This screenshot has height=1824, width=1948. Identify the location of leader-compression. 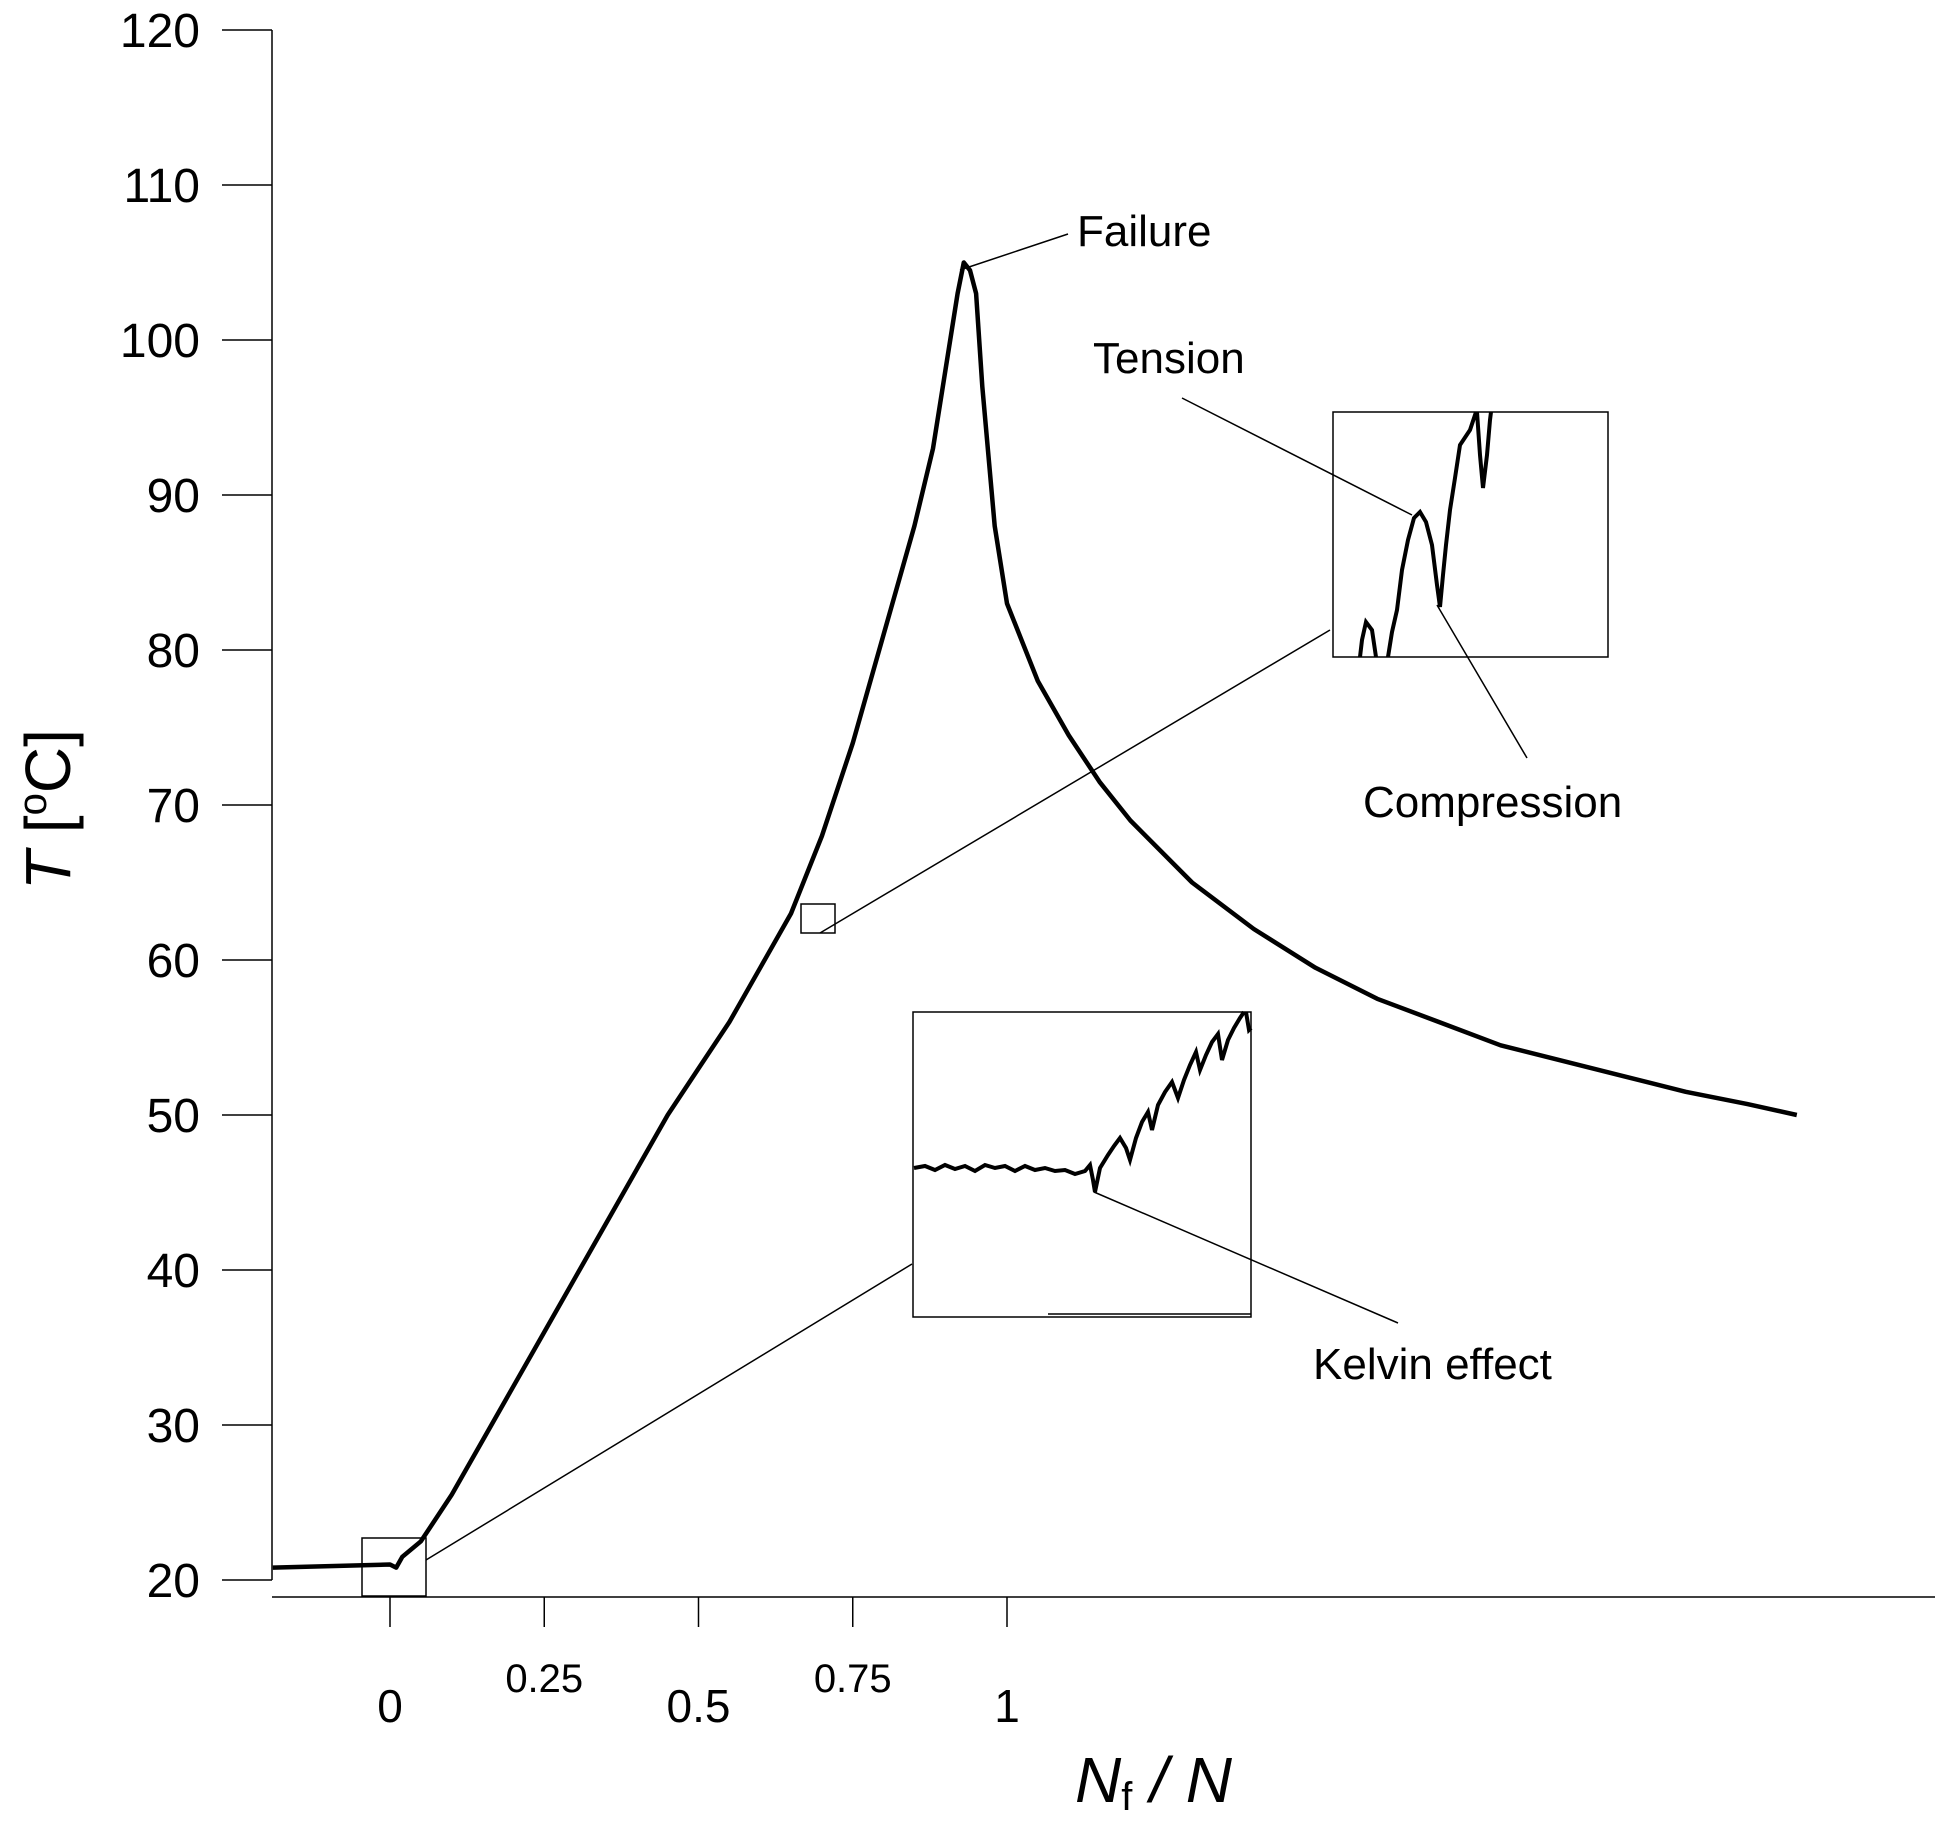
(1482, 681).